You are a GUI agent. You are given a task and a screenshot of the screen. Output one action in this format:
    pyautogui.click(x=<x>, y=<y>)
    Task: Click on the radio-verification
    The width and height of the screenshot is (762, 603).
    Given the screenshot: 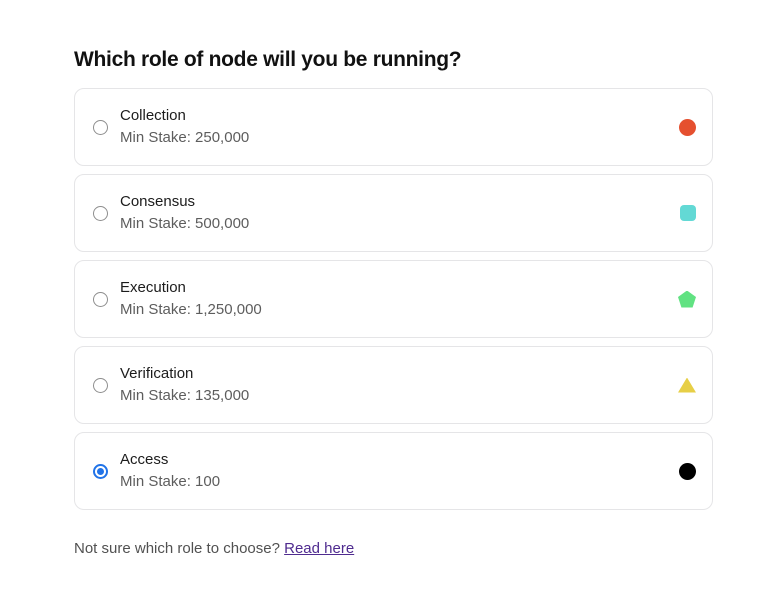 What is the action you would take?
    pyautogui.click(x=100, y=385)
    